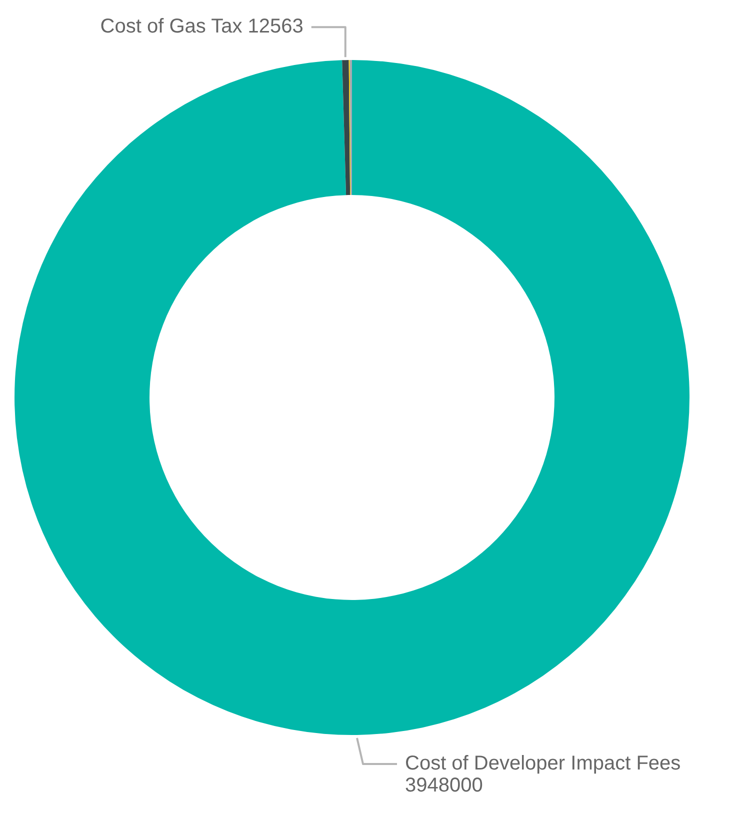  Describe the element at coordinates (444, 785) in the screenshot. I see `data-label: 3948000` at that location.